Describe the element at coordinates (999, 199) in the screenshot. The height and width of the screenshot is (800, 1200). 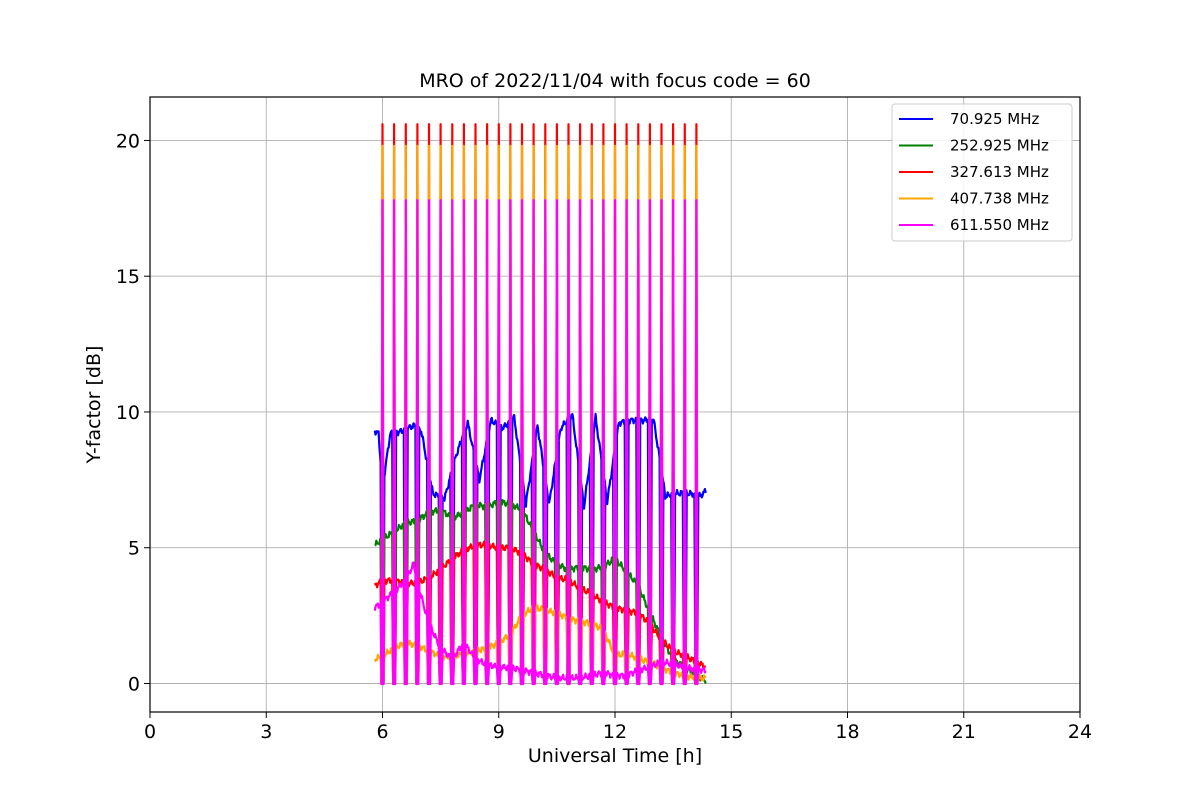
I see `legend-label: 407.738 MHz` at that location.